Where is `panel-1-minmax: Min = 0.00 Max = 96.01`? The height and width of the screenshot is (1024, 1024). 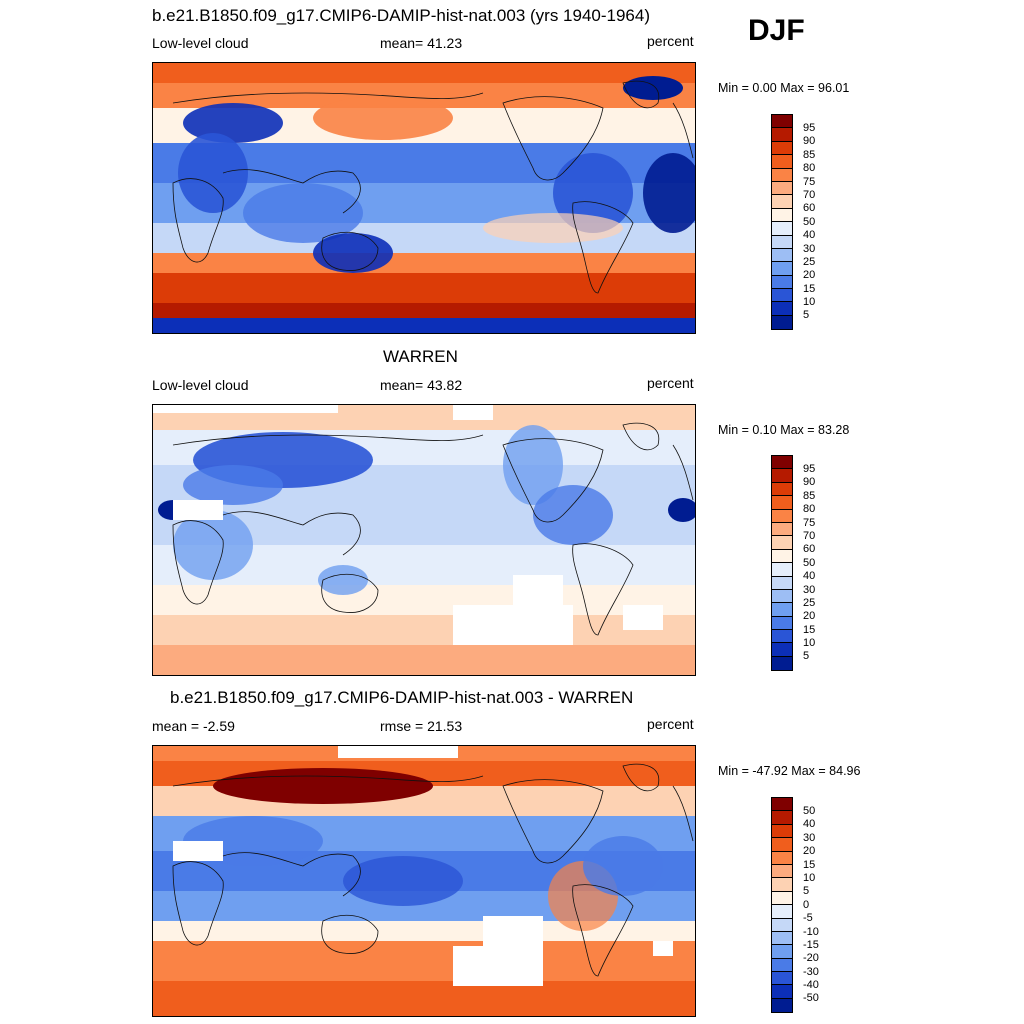
panel-1-minmax: Min = 0.00 Max = 96.01 is located at coordinates (784, 88).